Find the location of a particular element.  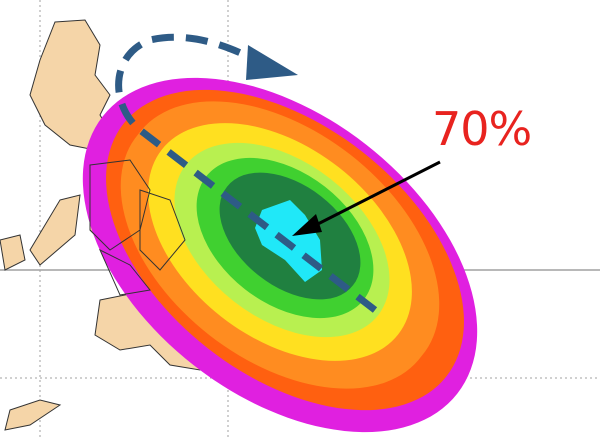

pointer-arrow-icon is located at coordinates (366, 198).